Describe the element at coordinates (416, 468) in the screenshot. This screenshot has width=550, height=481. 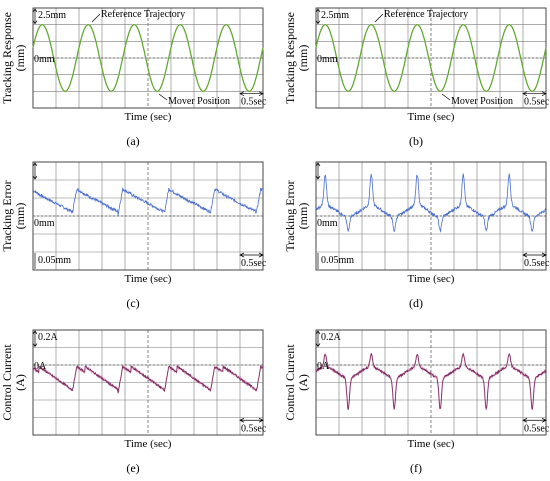
I see `panel-label: (f)` at that location.